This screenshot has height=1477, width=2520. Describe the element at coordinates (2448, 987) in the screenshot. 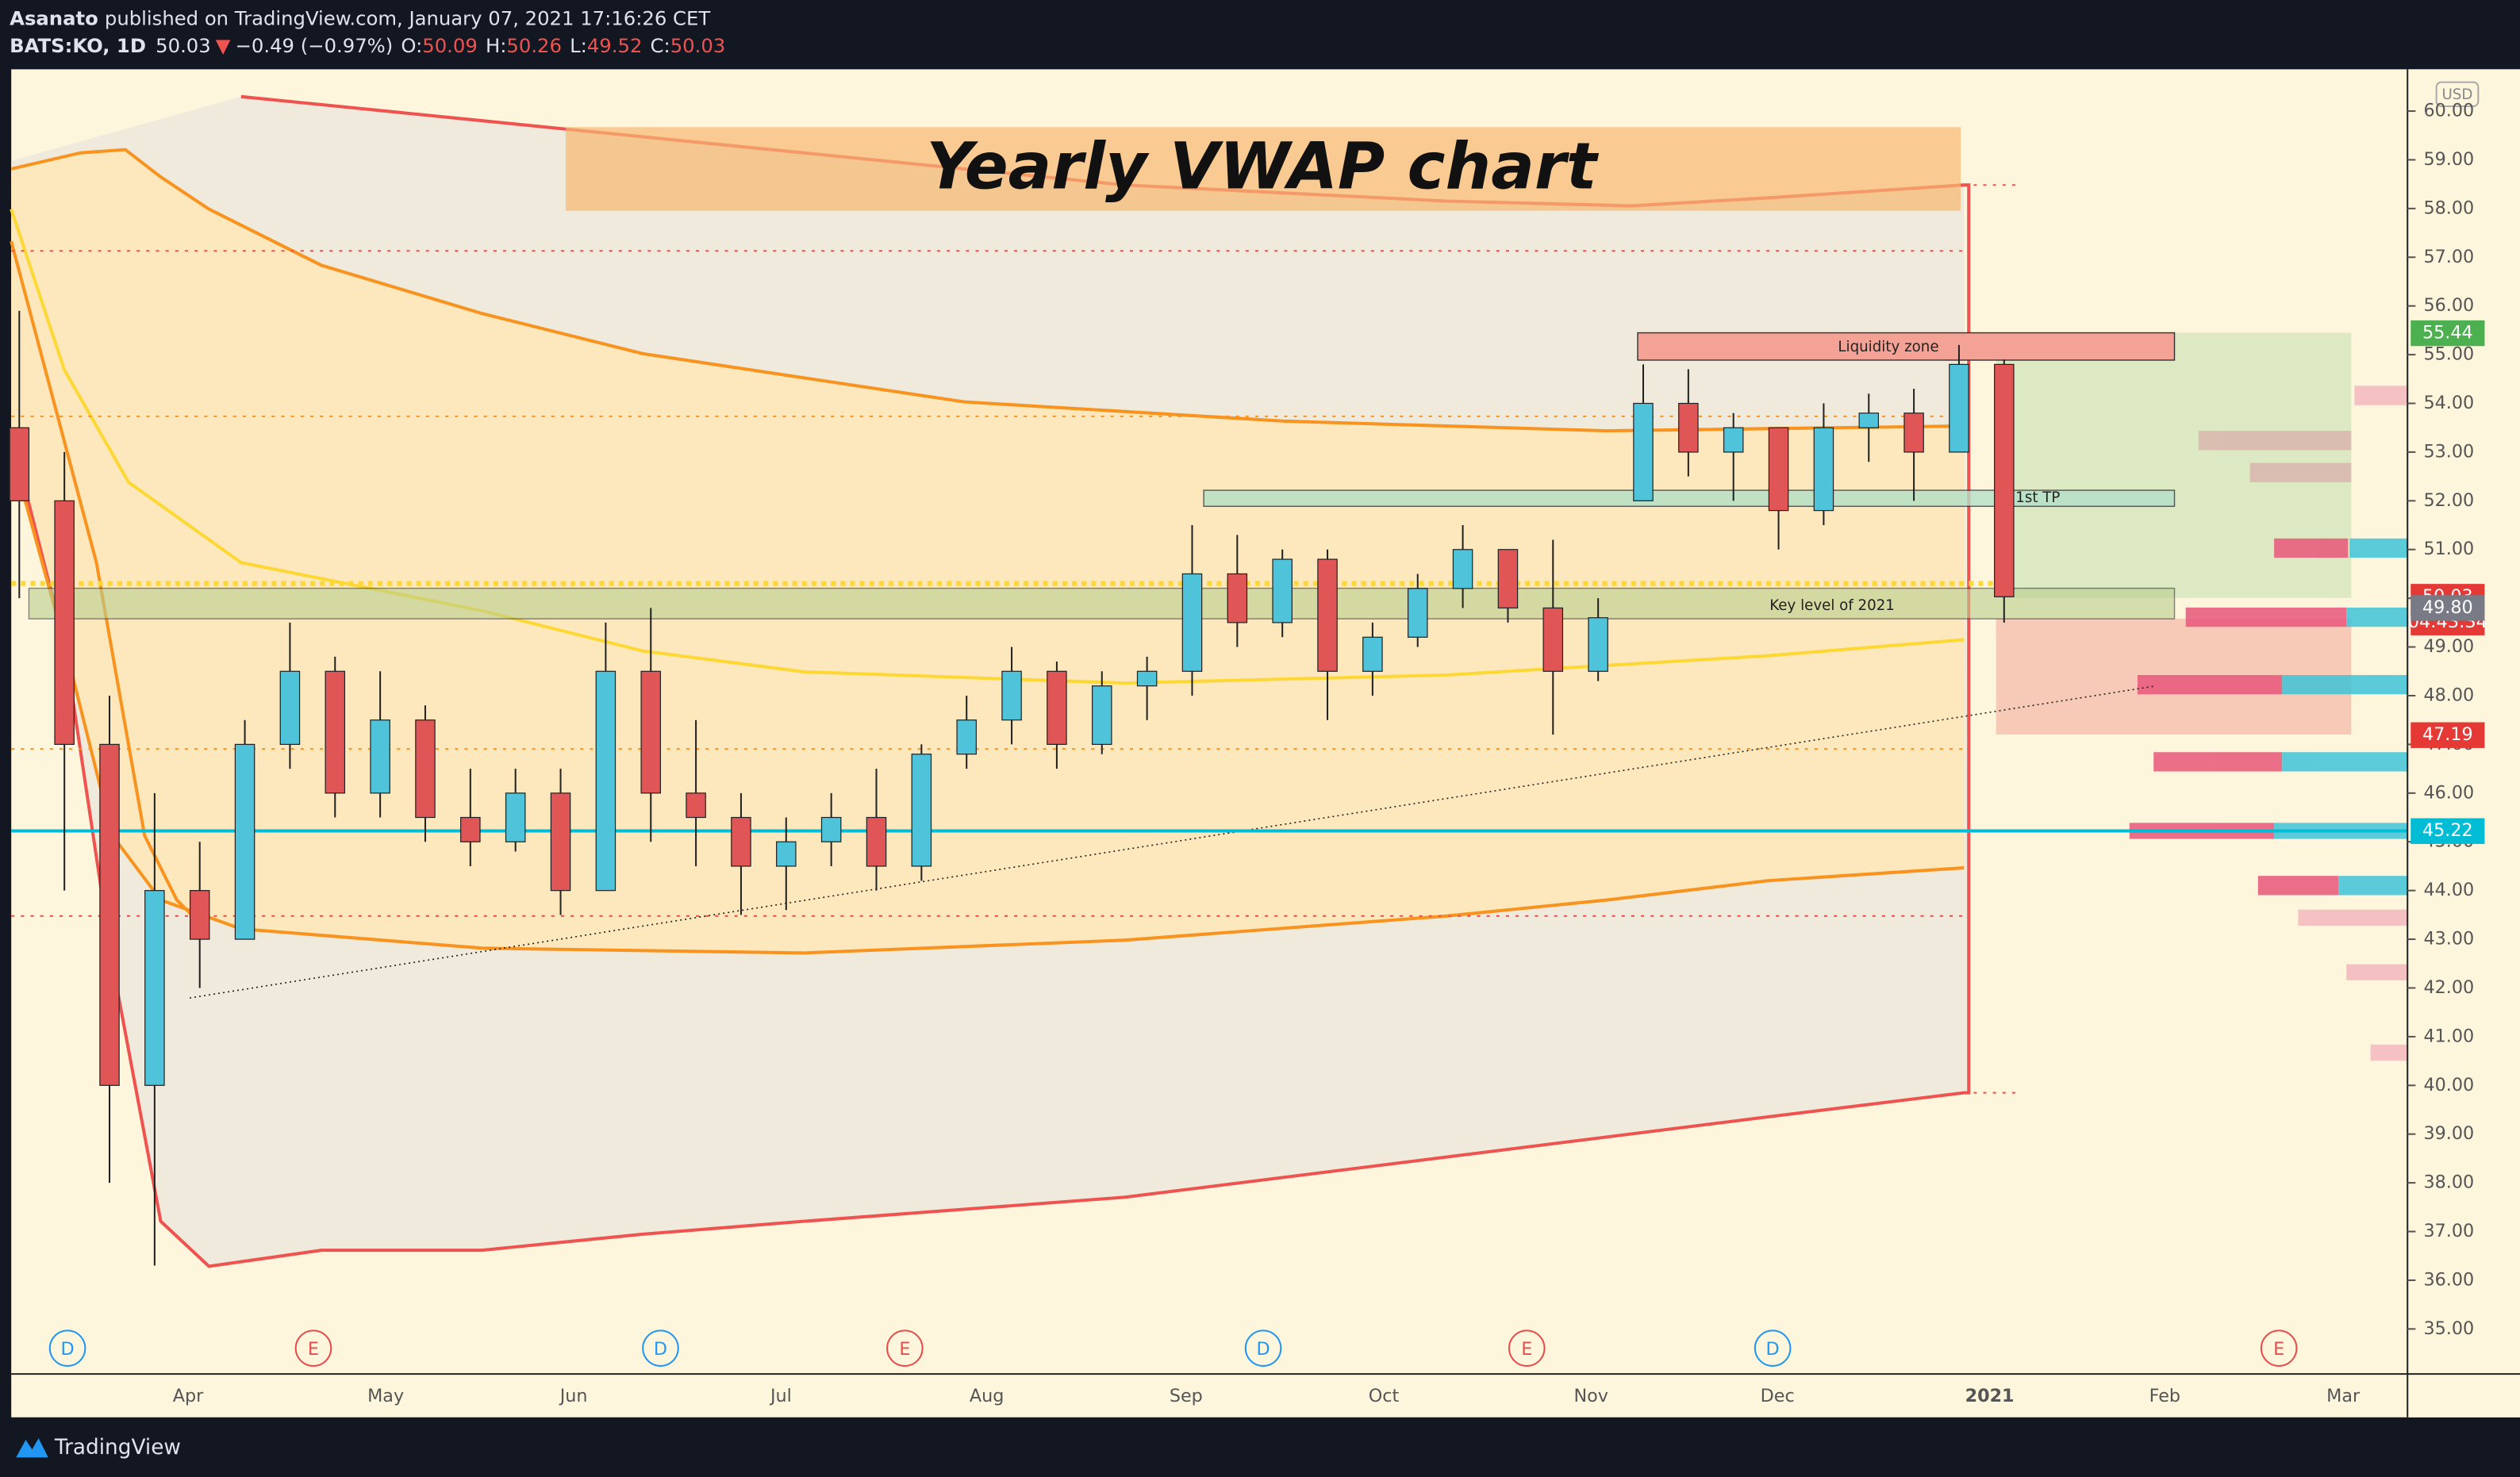

I see `price-tick-label: 42.00` at that location.